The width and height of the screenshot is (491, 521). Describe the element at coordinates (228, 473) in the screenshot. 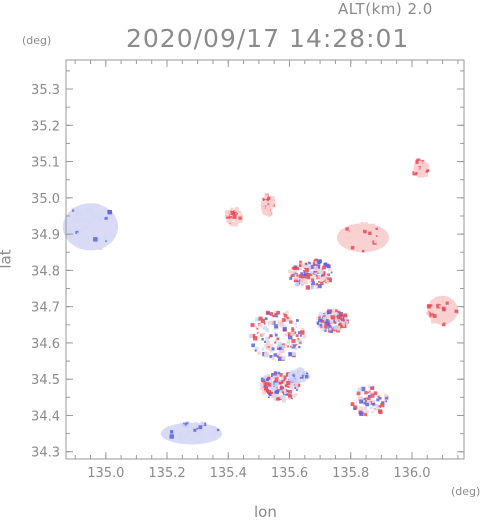

I see `x-tick-label: 135.4` at that location.